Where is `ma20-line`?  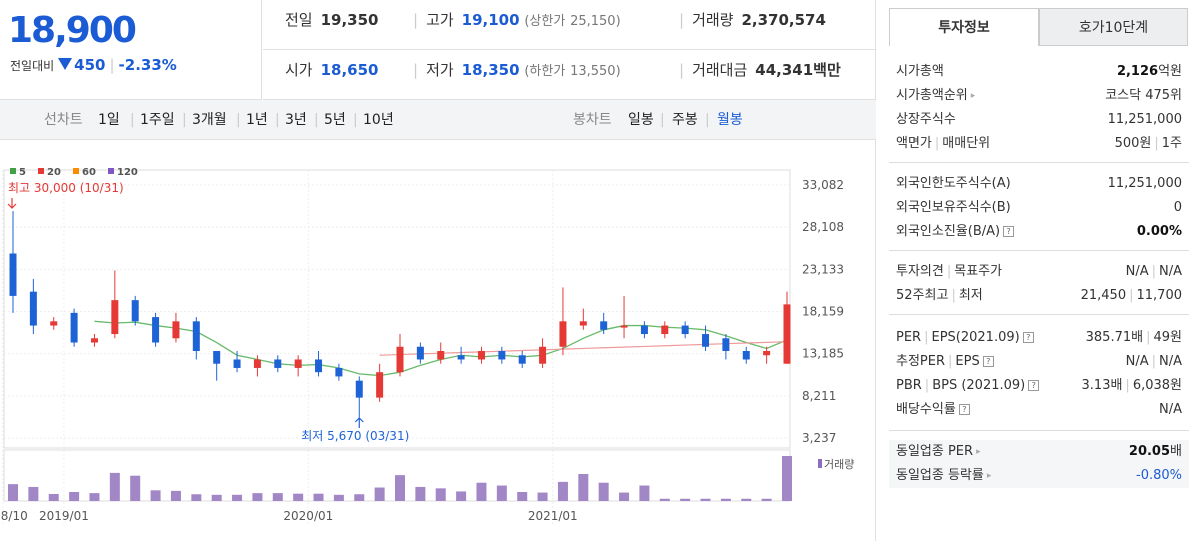
ma20-line is located at coordinates (583, 348).